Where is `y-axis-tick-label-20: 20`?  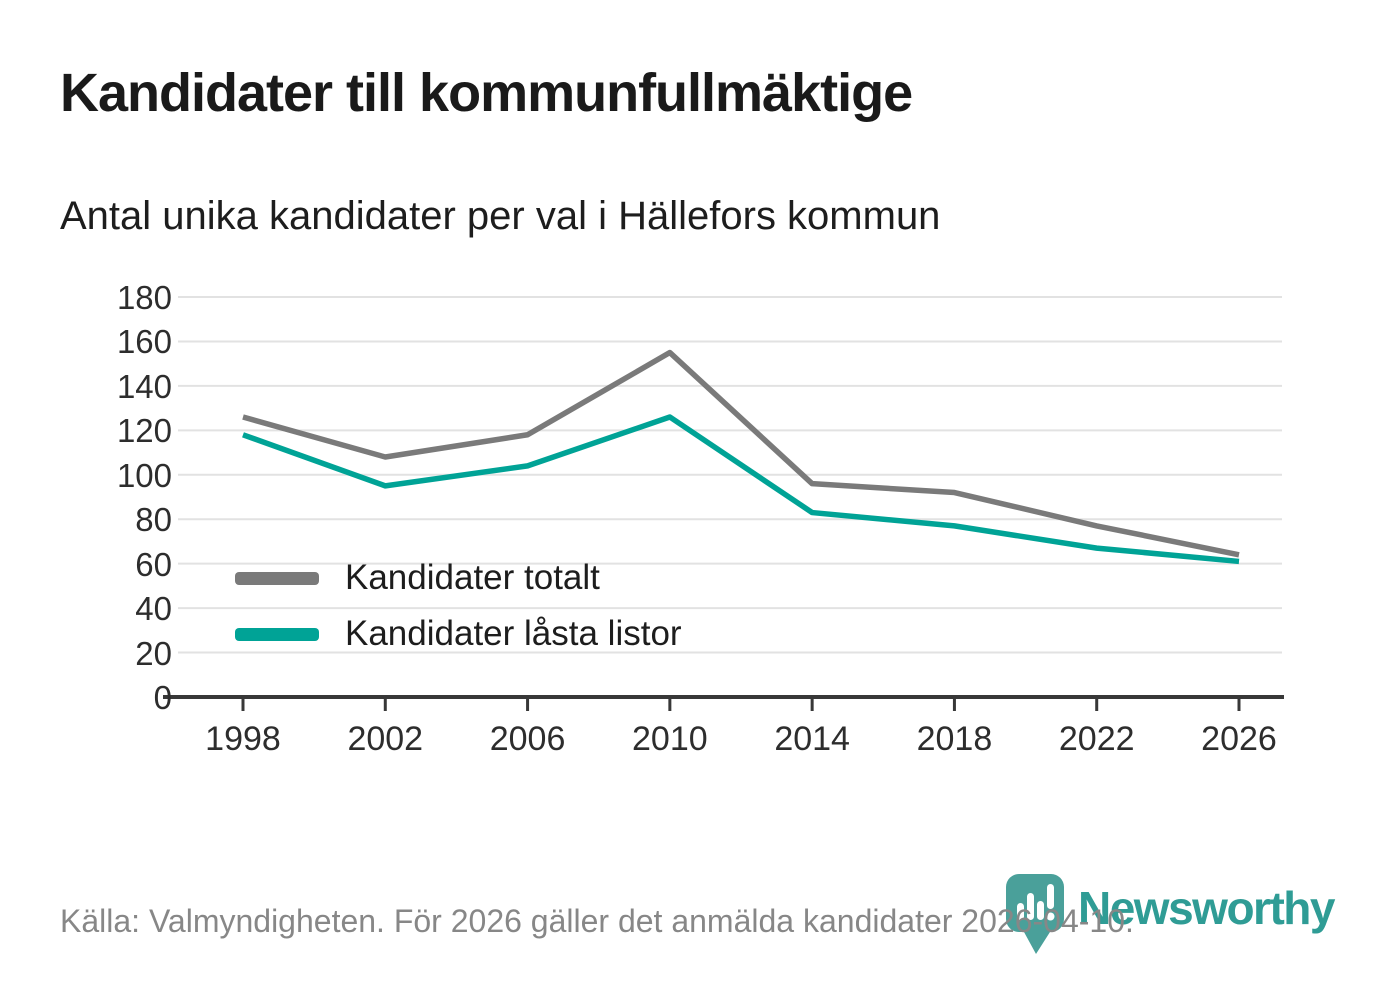
y-axis-tick-label-20: 20 is located at coordinates (153, 653).